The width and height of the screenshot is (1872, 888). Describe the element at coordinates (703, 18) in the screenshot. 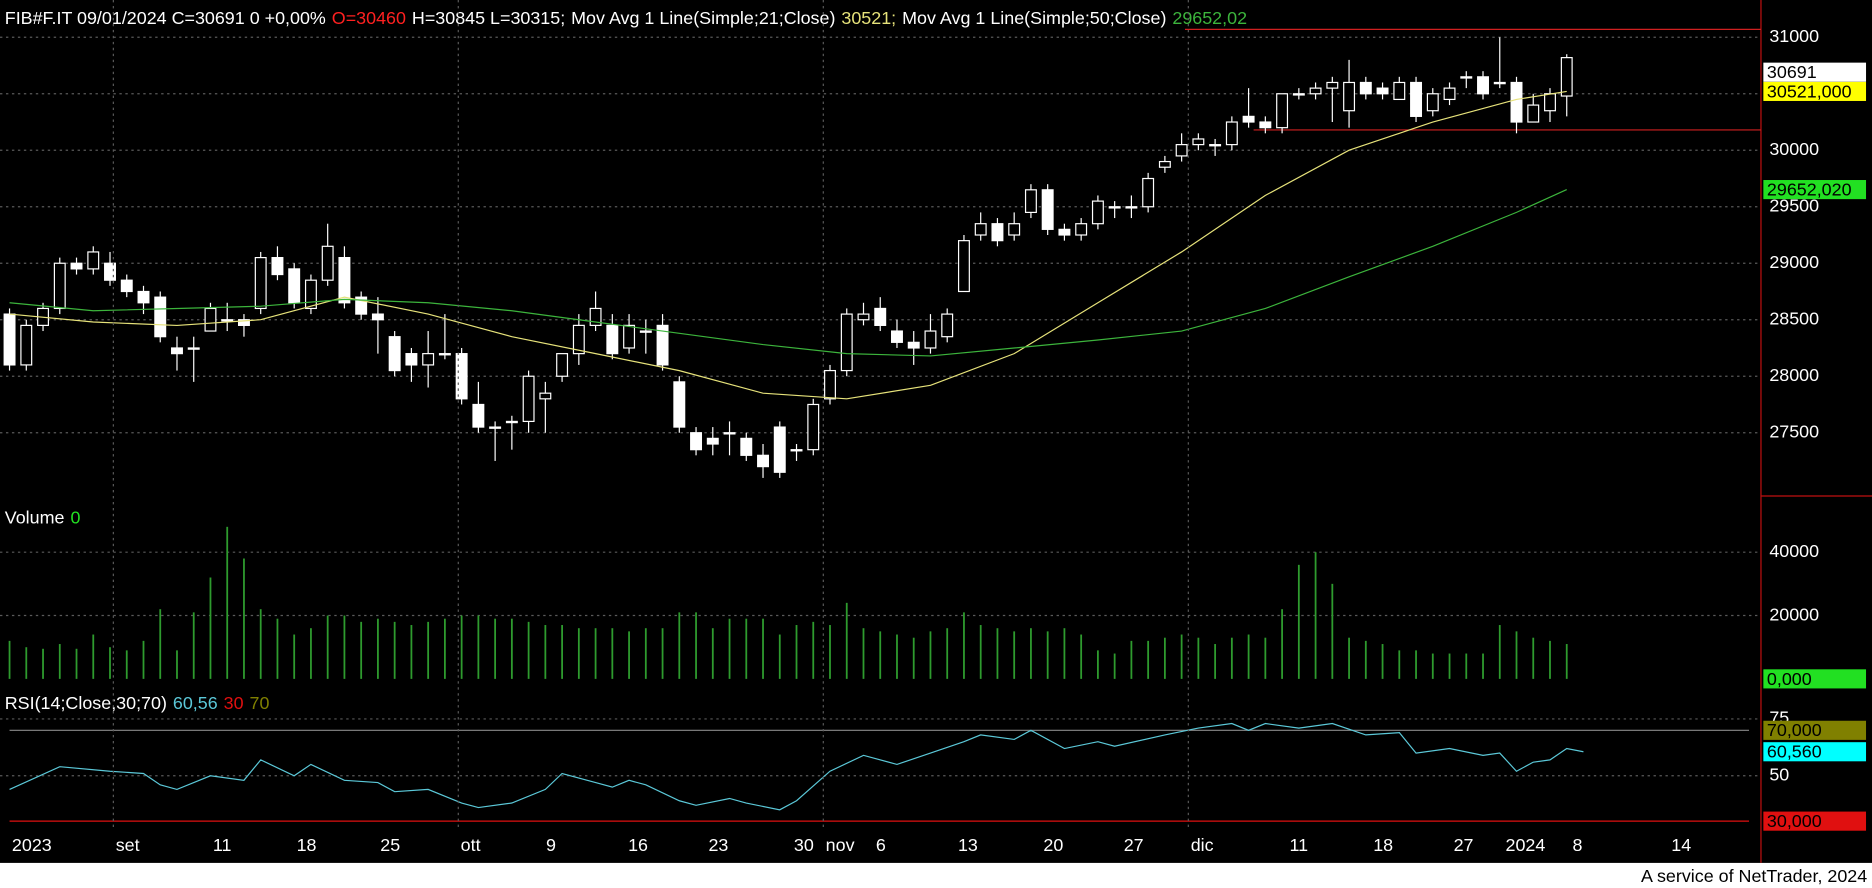

I see `header-part: Mov Avg 1 Line(Simple;21;Close)` at that location.